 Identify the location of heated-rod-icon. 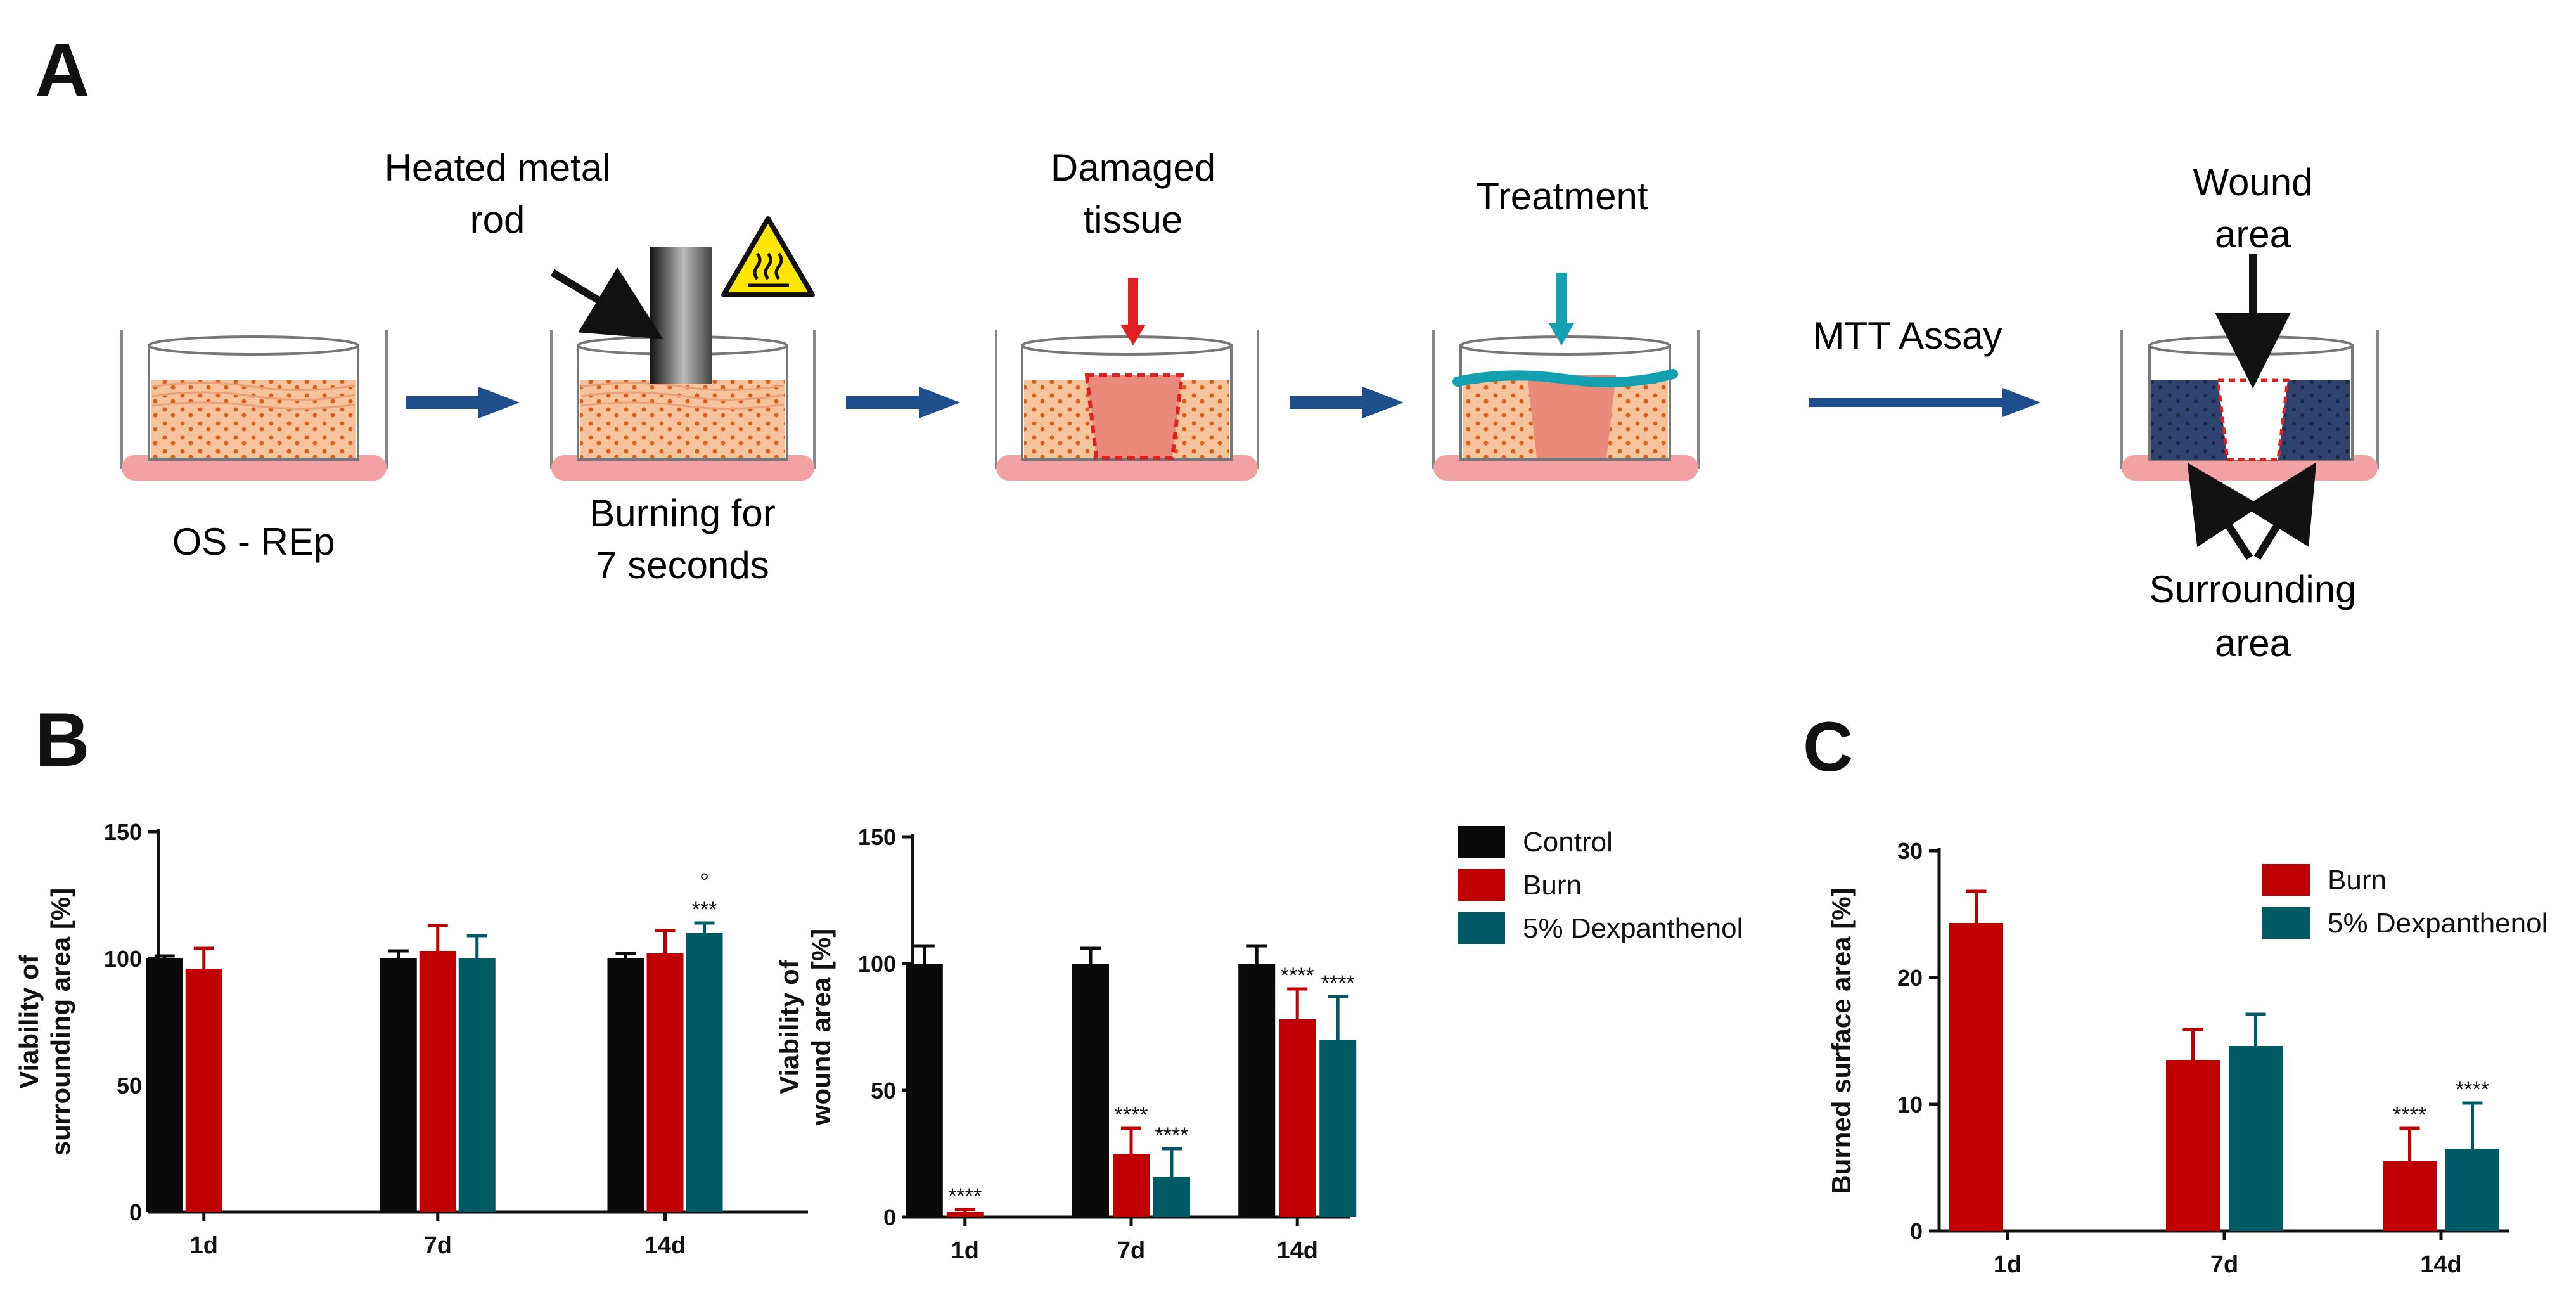
(681, 315).